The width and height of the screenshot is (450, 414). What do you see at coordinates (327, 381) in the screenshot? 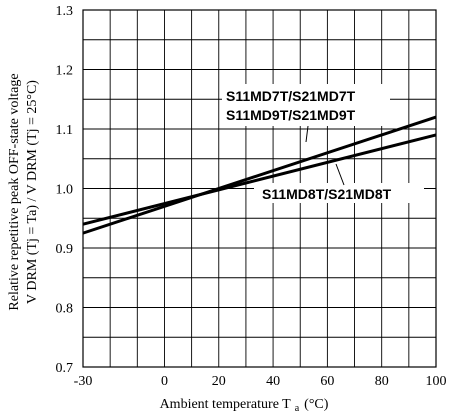
I see `x-tick-label: 60` at bounding box center [327, 381].